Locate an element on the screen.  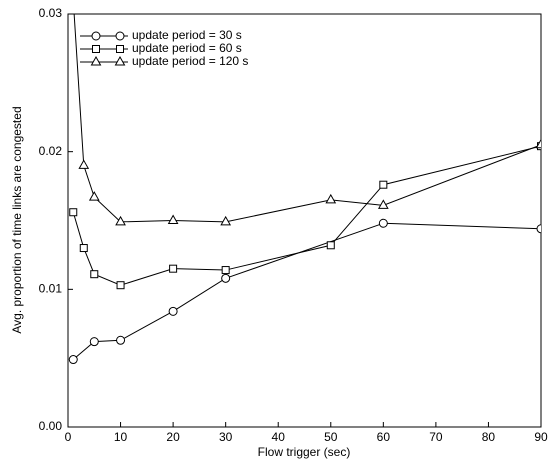
x-tick-label: 80 is located at coordinates (489, 437).